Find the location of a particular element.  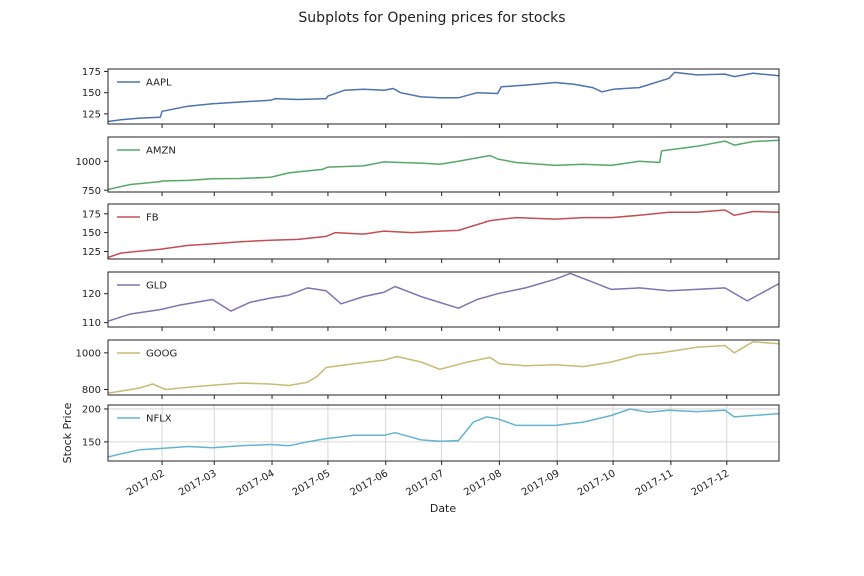

legend-label: FB is located at coordinates (152, 218).